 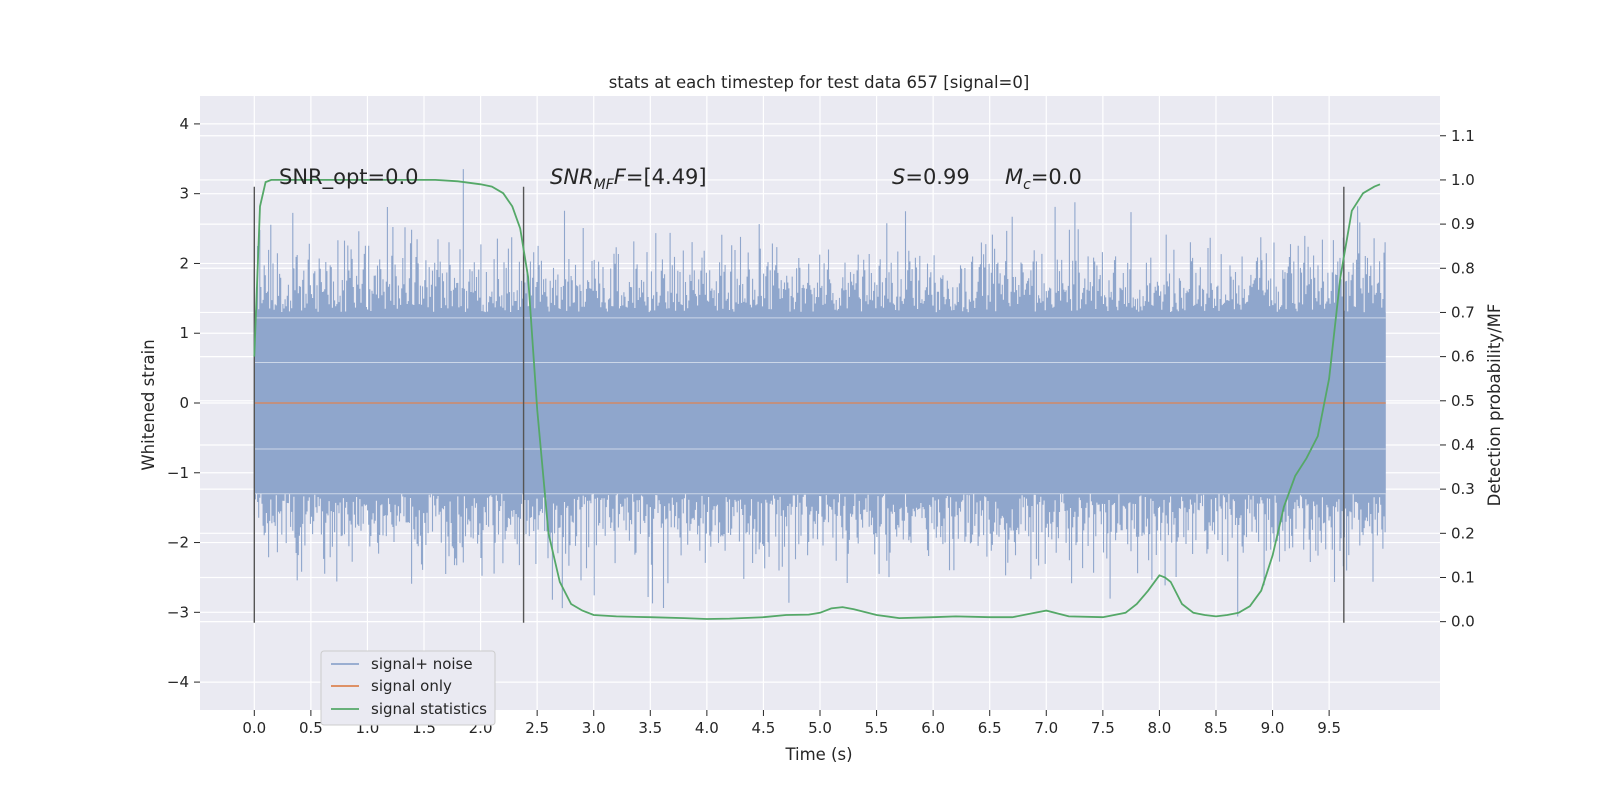 I want to click on x-tick-label: 6.5, so click(x=990, y=728).